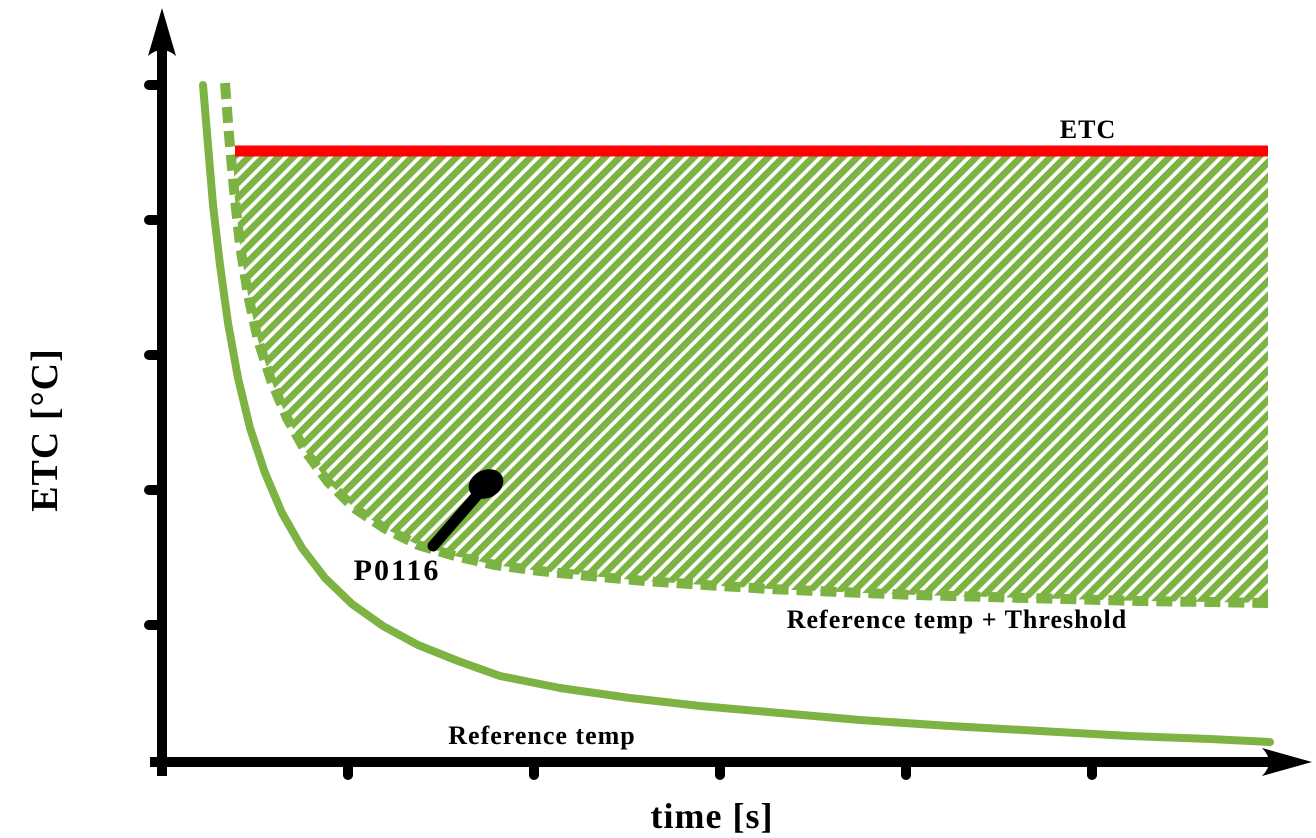 The image size is (1316, 838). Describe the element at coordinates (1088, 129) in the screenshot. I see `etc-line-label: ETC` at that location.